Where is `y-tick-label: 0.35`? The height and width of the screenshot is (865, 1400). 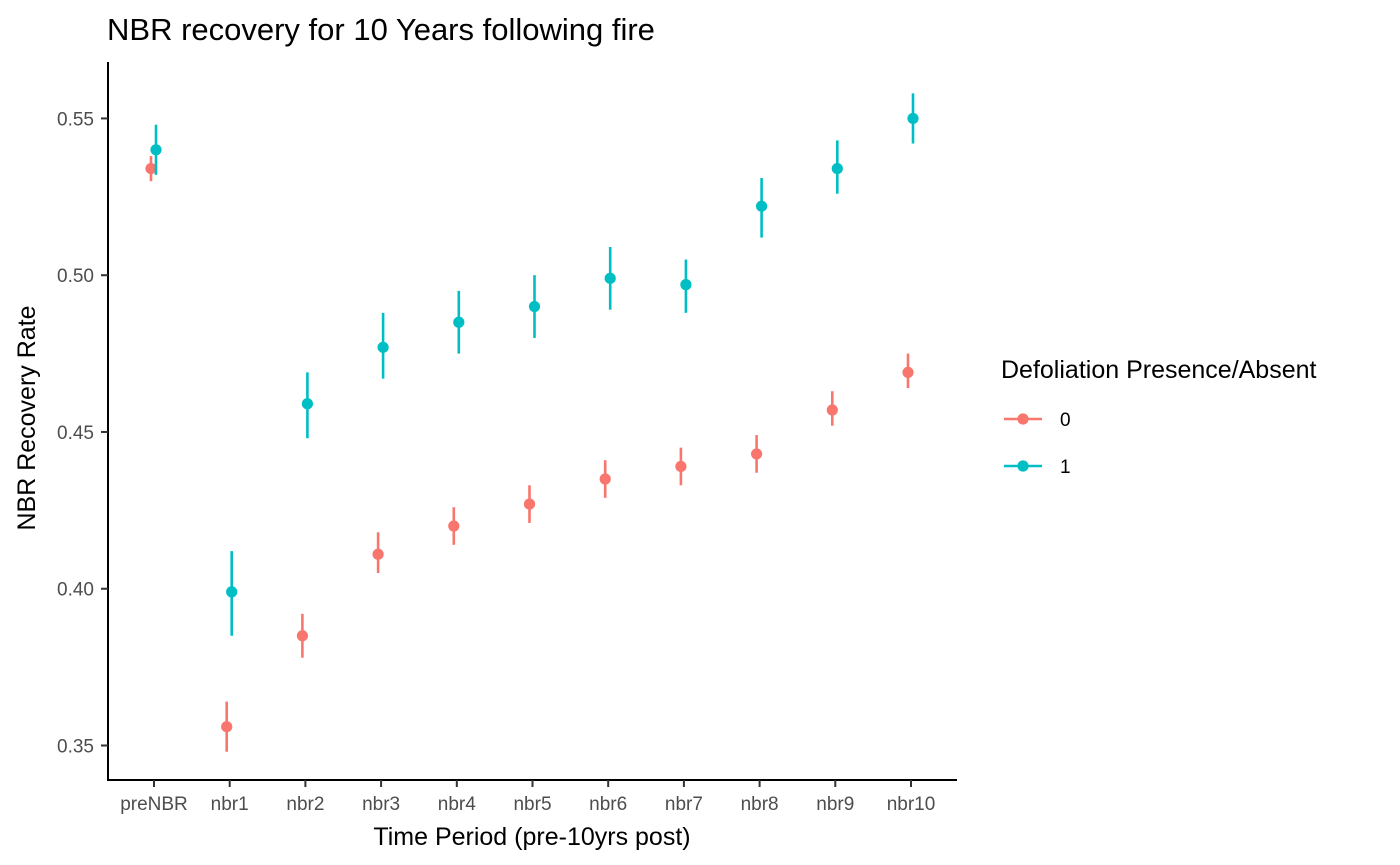
y-tick-label: 0.35 is located at coordinates (75, 747).